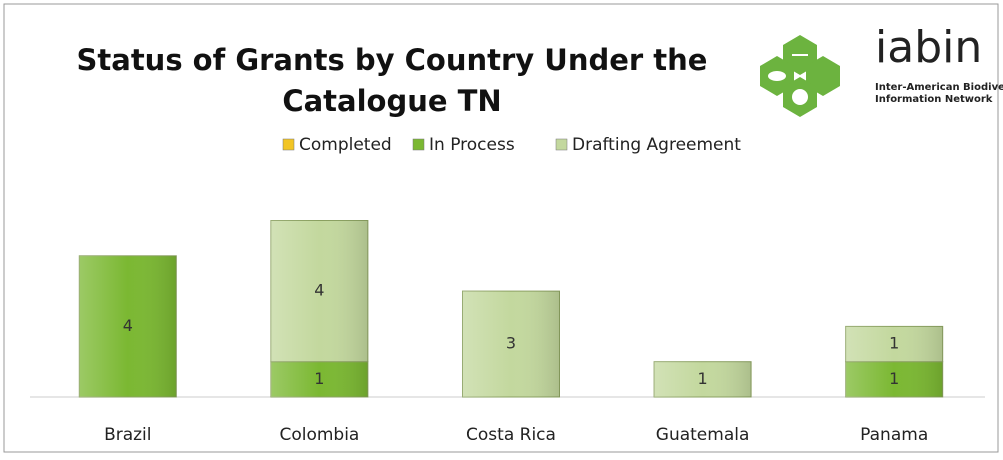 This screenshot has height=460, width=1003. What do you see at coordinates (345, 145) in the screenshot?
I see `legend-label: Completed` at bounding box center [345, 145].